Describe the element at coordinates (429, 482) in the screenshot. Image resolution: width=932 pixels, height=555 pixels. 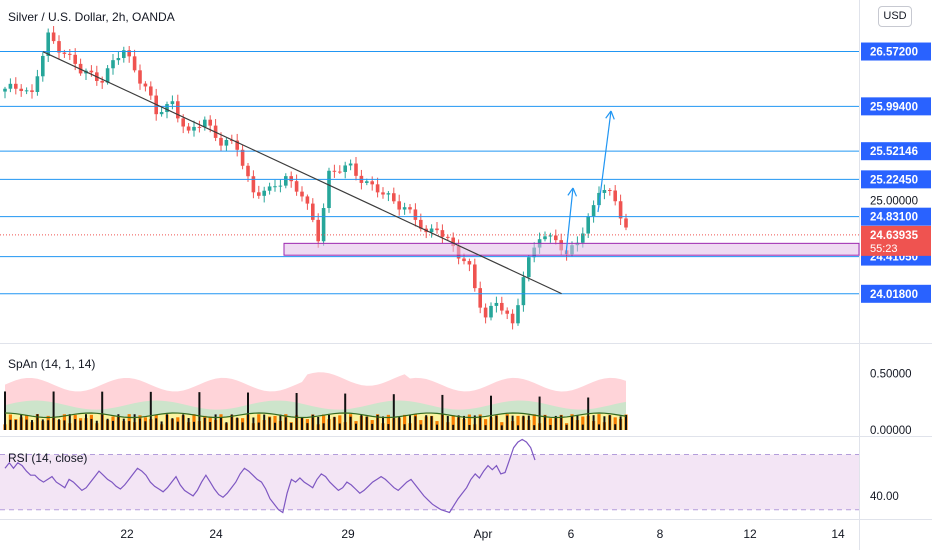
I see `rsi-band` at that location.